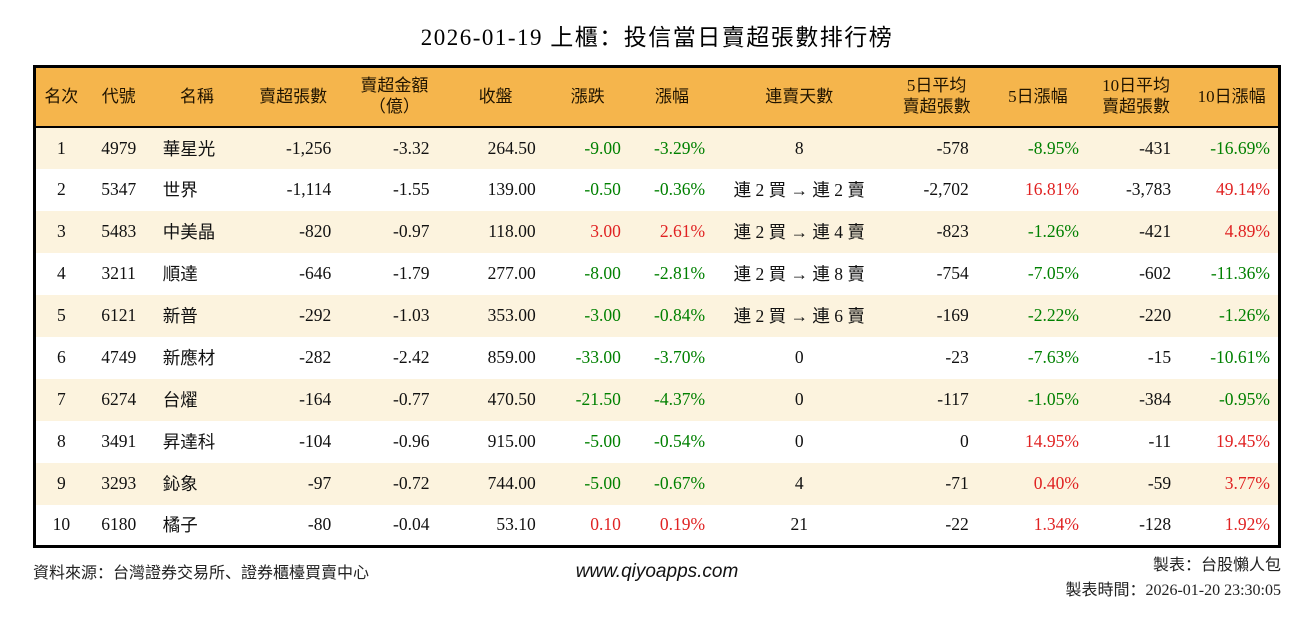 The width and height of the screenshot is (1314, 630). I want to click on table-cell: 5, so click(60, 315).